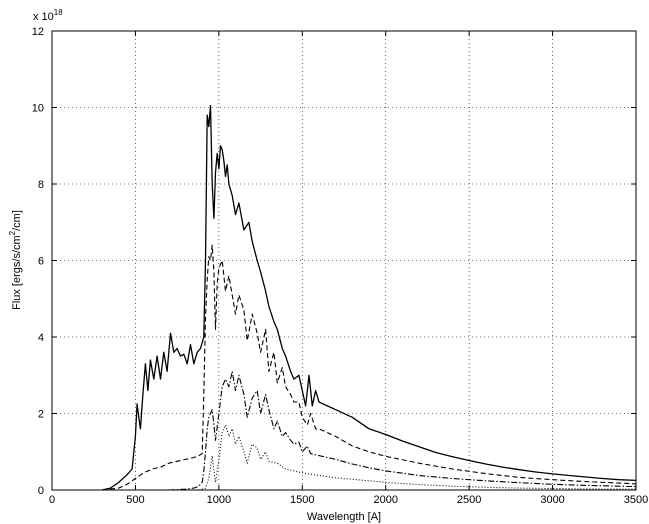 This screenshot has width=649, height=524. What do you see at coordinates (41, 262) in the screenshot?
I see `y-tick-label: 6` at bounding box center [41, 262].